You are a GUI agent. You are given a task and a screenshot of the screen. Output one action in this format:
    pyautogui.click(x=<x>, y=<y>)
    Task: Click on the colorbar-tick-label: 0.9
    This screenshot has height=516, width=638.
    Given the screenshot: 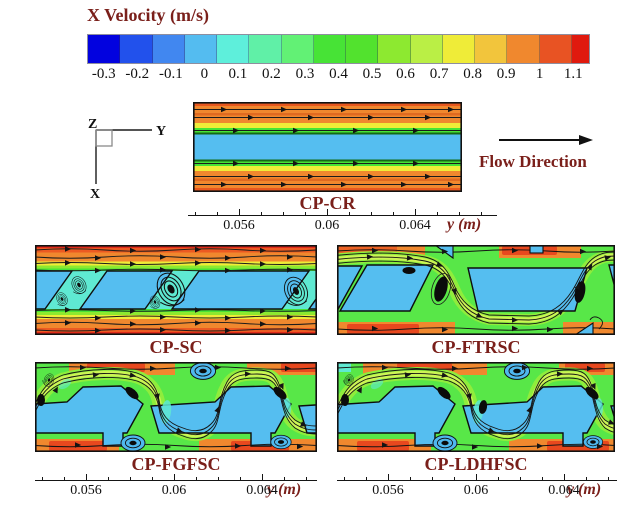 What is the action you would take?
    pyautogui.click(x=506, y=74)
    